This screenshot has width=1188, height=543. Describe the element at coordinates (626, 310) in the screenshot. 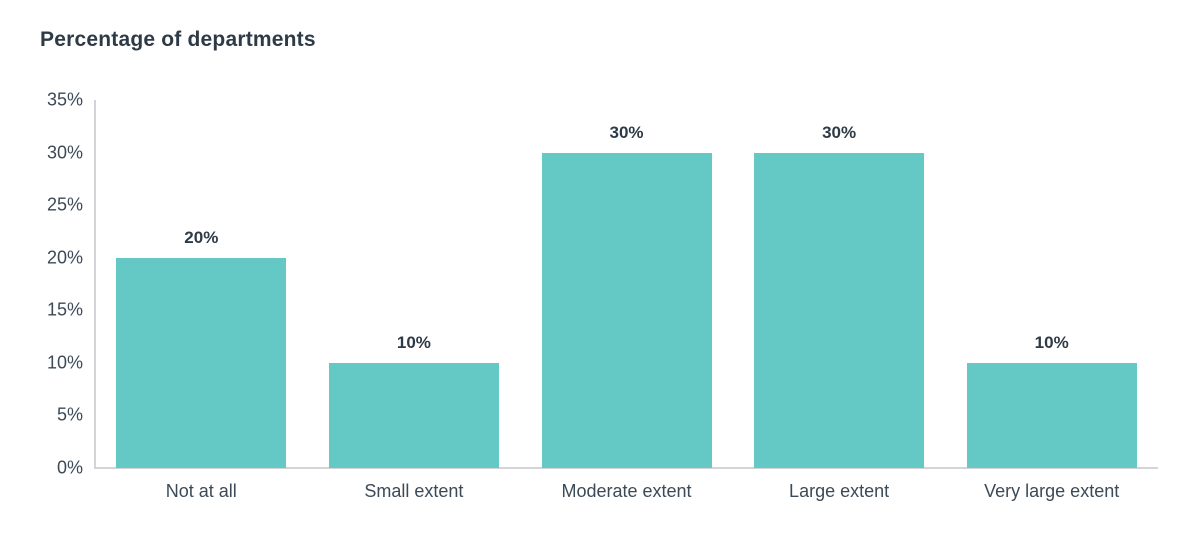

I see `bar-moderate-extent` at that location.